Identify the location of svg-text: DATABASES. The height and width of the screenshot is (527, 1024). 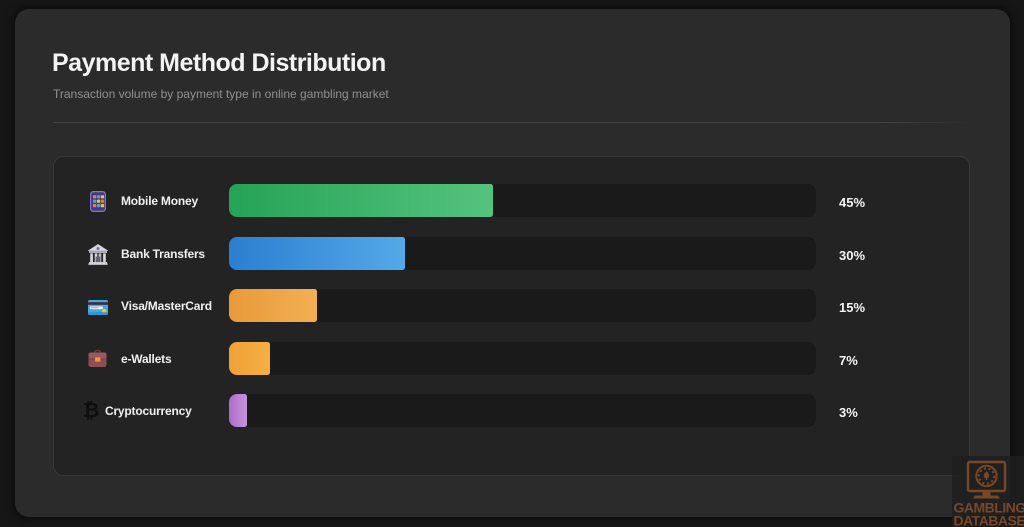
(989, 520).